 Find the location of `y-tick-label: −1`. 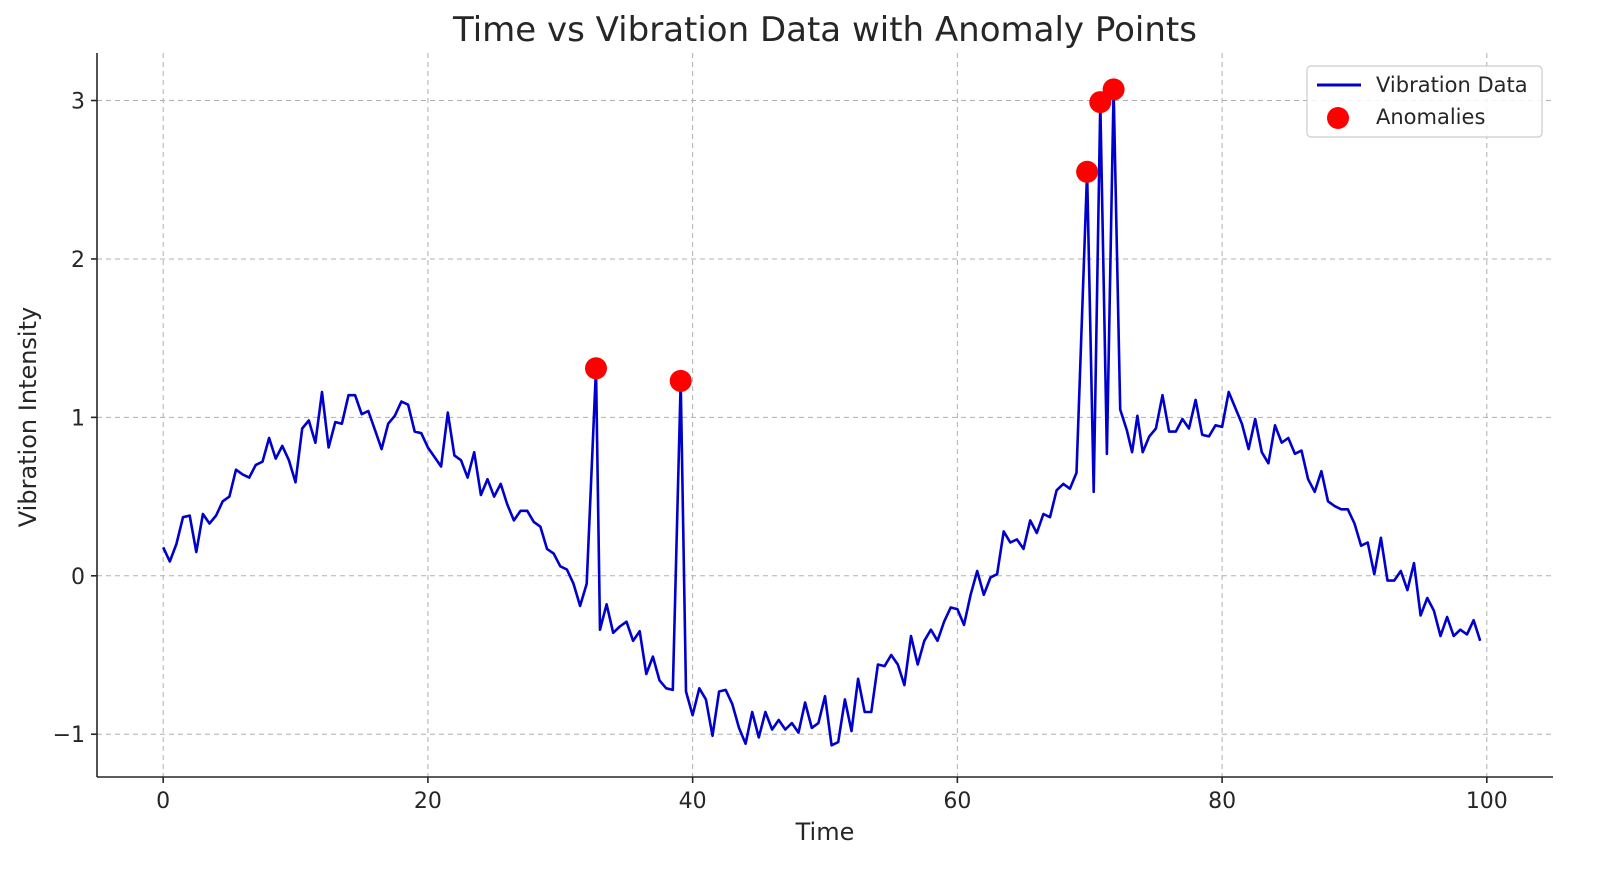

y-tick-label: −1 is located at coordinates (69, 735).